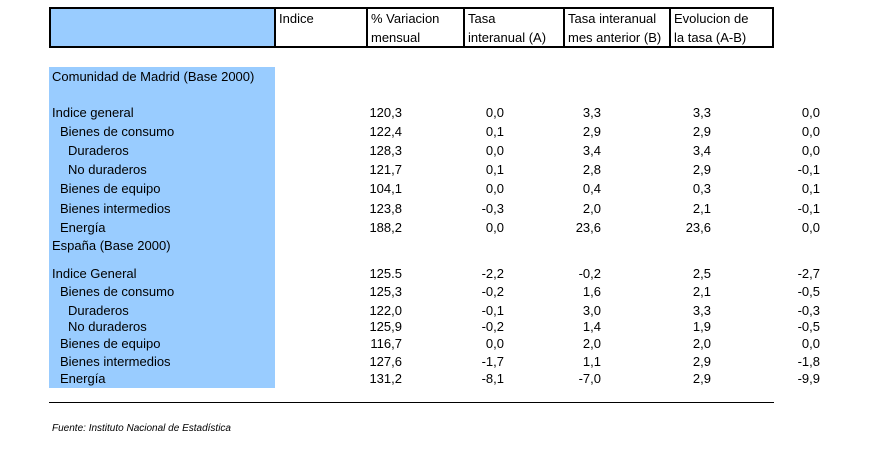  What do you see at coordinates (616, 27) in the screenshot?
I see `header-tasa-mes-anterior: Tasa interanual mes anterior (B)` at bounding box center [616, 27].